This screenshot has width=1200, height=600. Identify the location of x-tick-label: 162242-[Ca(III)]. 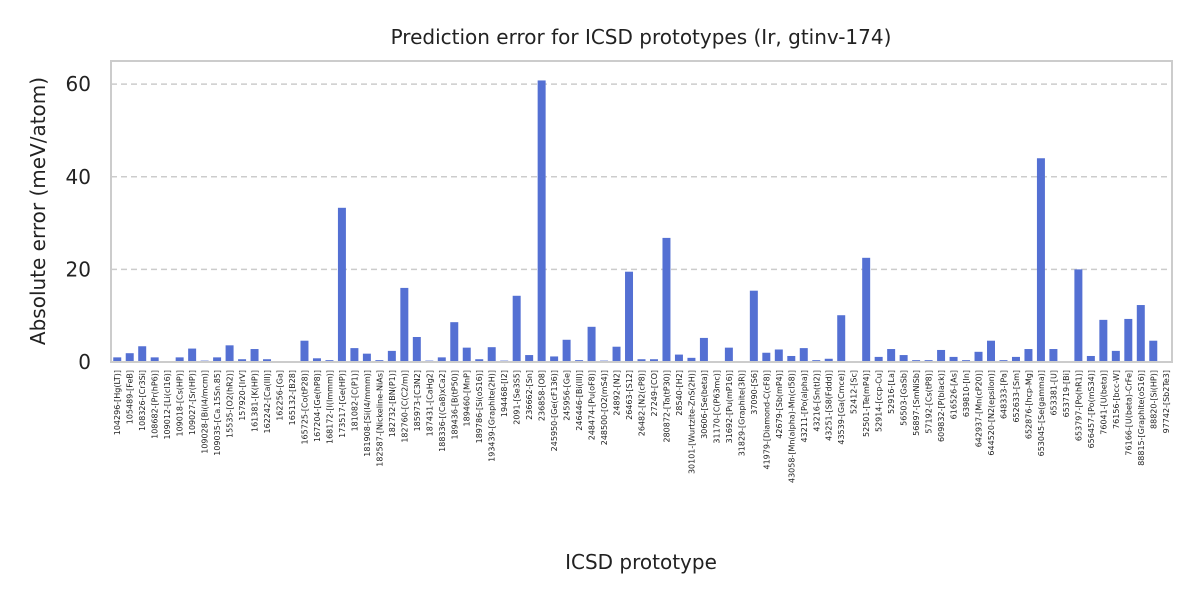
(267, 401).